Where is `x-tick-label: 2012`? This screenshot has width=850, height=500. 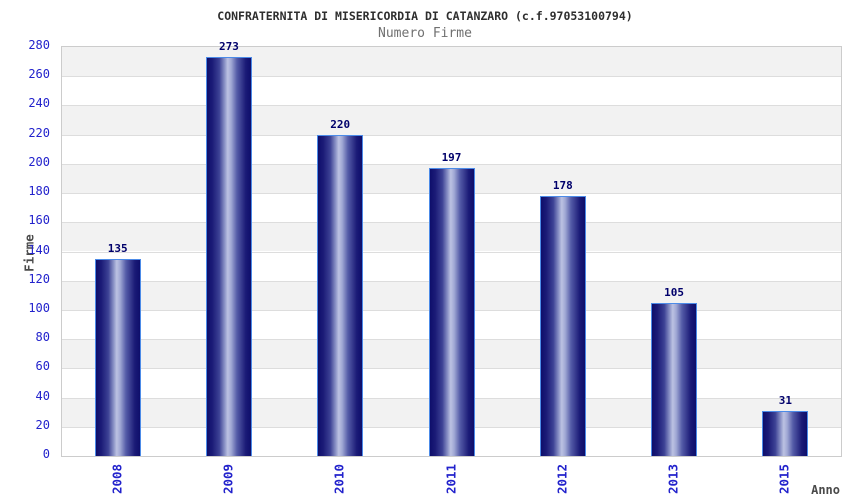
x-tick-label: 2012 is located at coordinates (562, 479).